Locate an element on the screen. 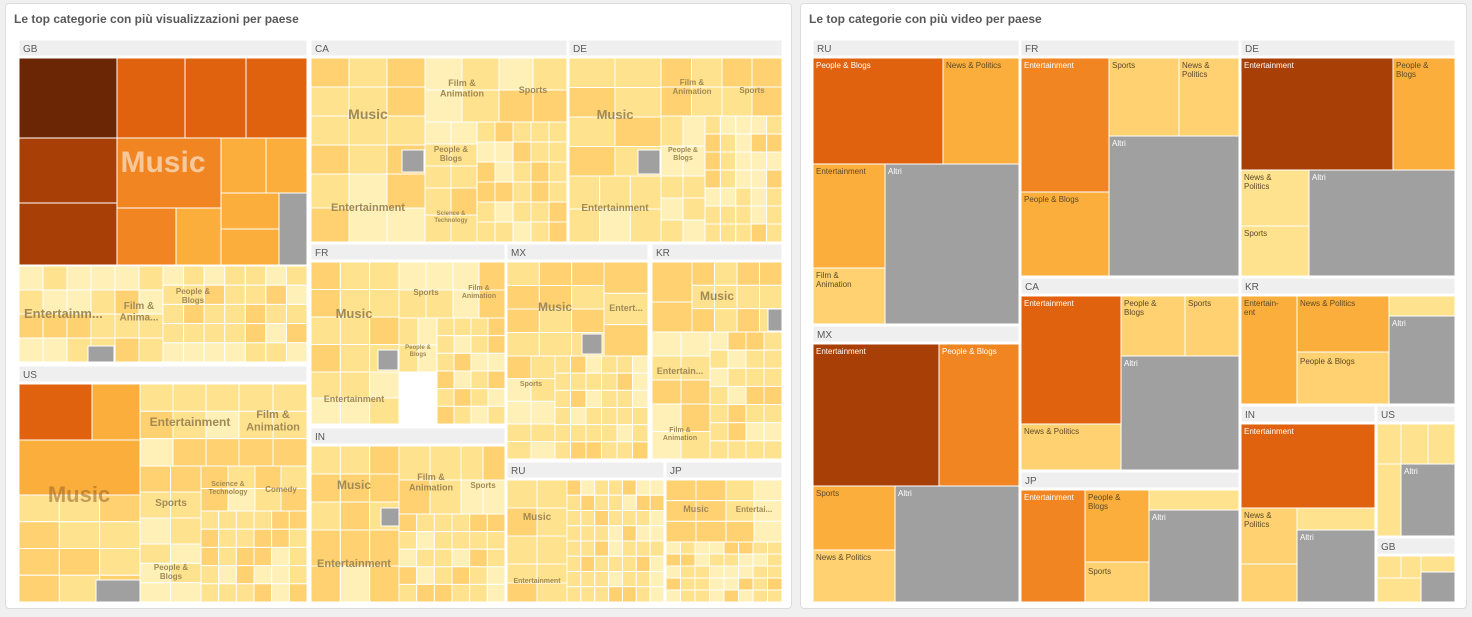  us-people-cell is located at coordinates (155, 553).